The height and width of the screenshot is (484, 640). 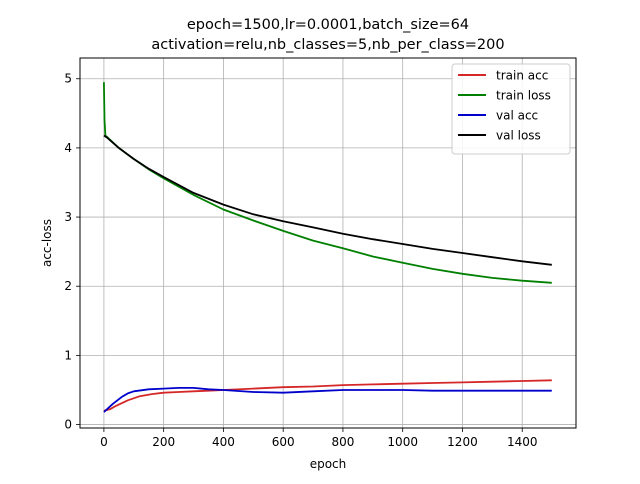 I want to click on legend-label-train-loss: train loss, so click(x=523, y=96).